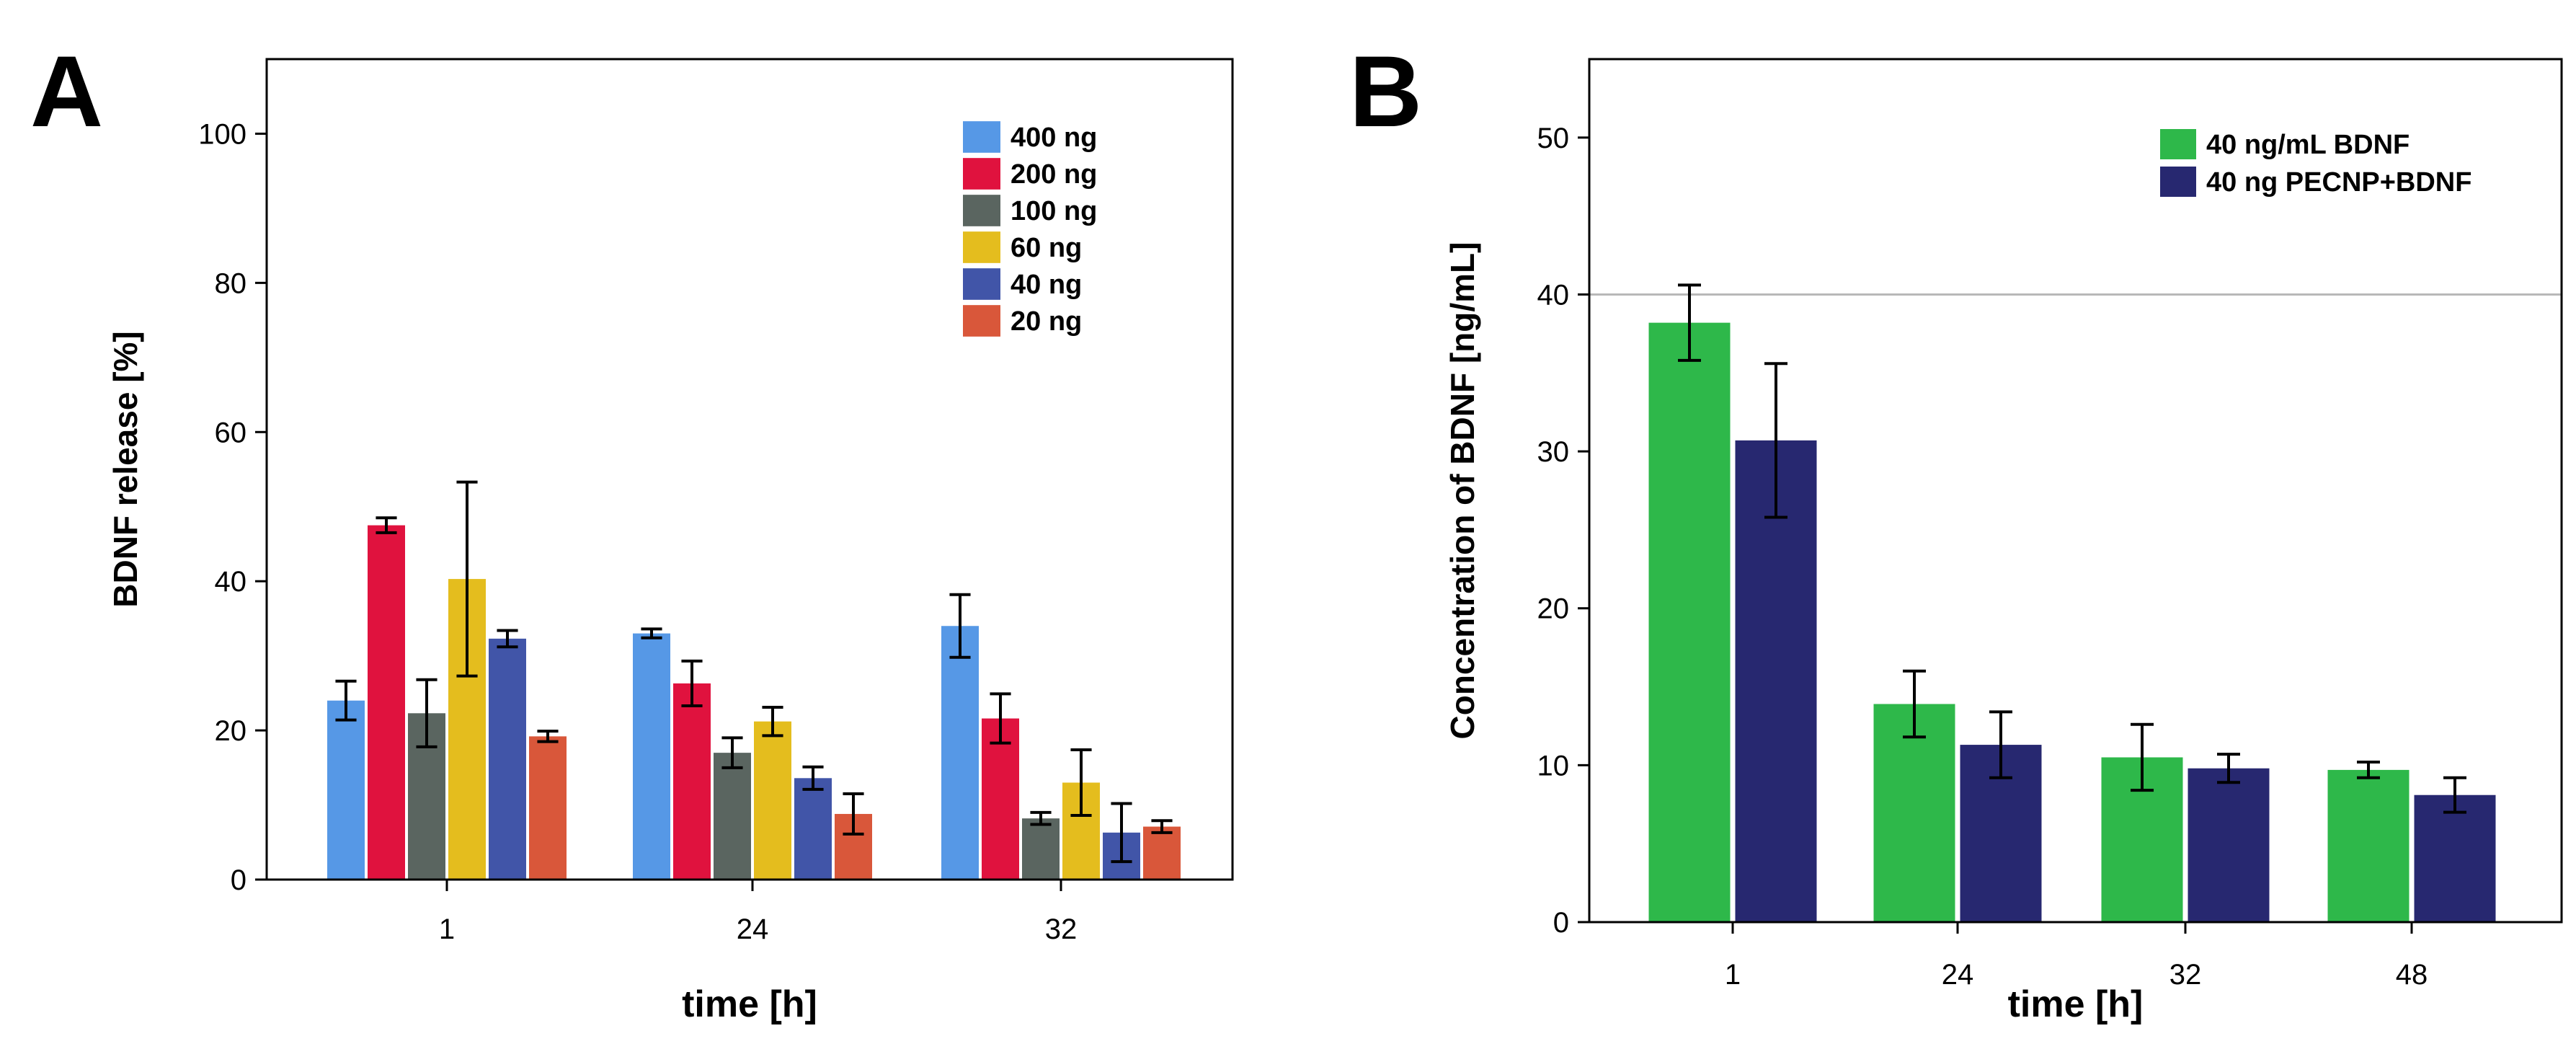 This screenshot has height=1049, width=2576. Describe the element at coordinates (231, 433) in the screenshot. I see `y-tick-label: 60` at that location.